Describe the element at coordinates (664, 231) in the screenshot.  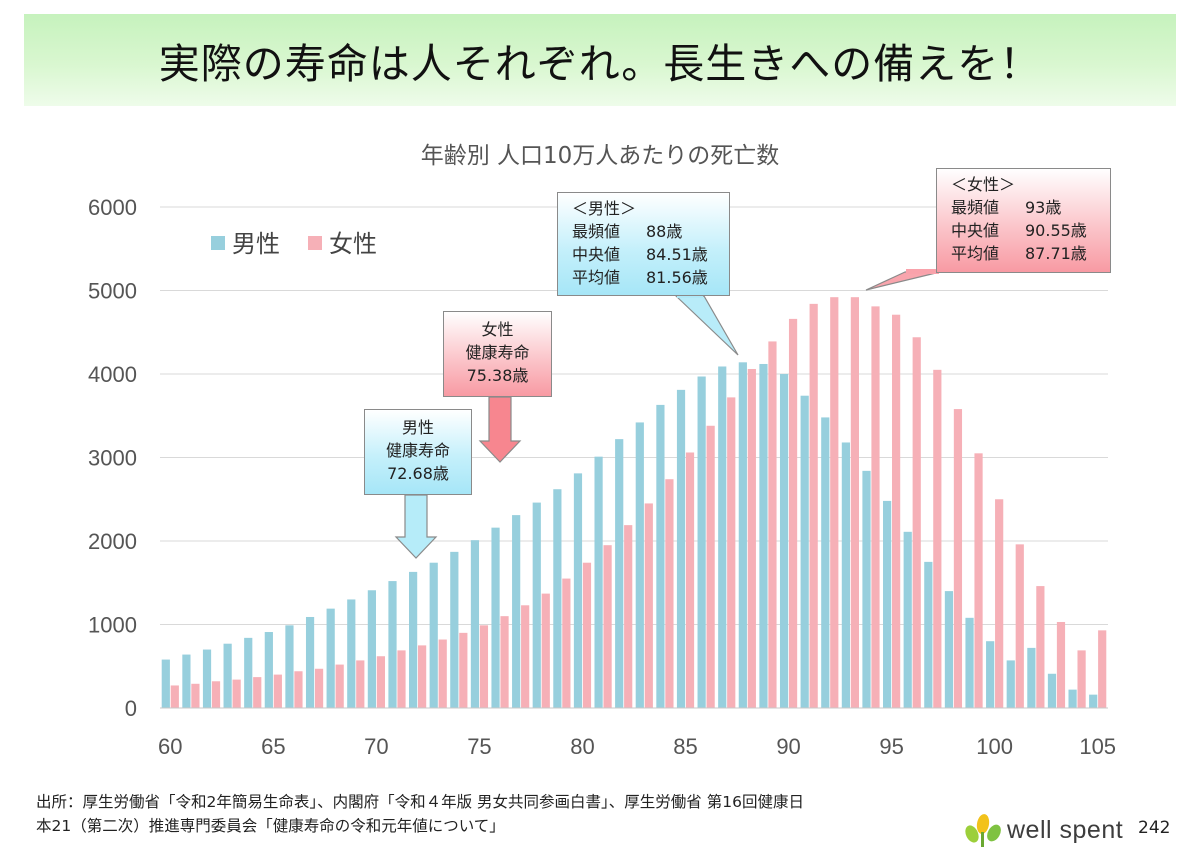
I see `male-mode-value: 88歳` at that location.